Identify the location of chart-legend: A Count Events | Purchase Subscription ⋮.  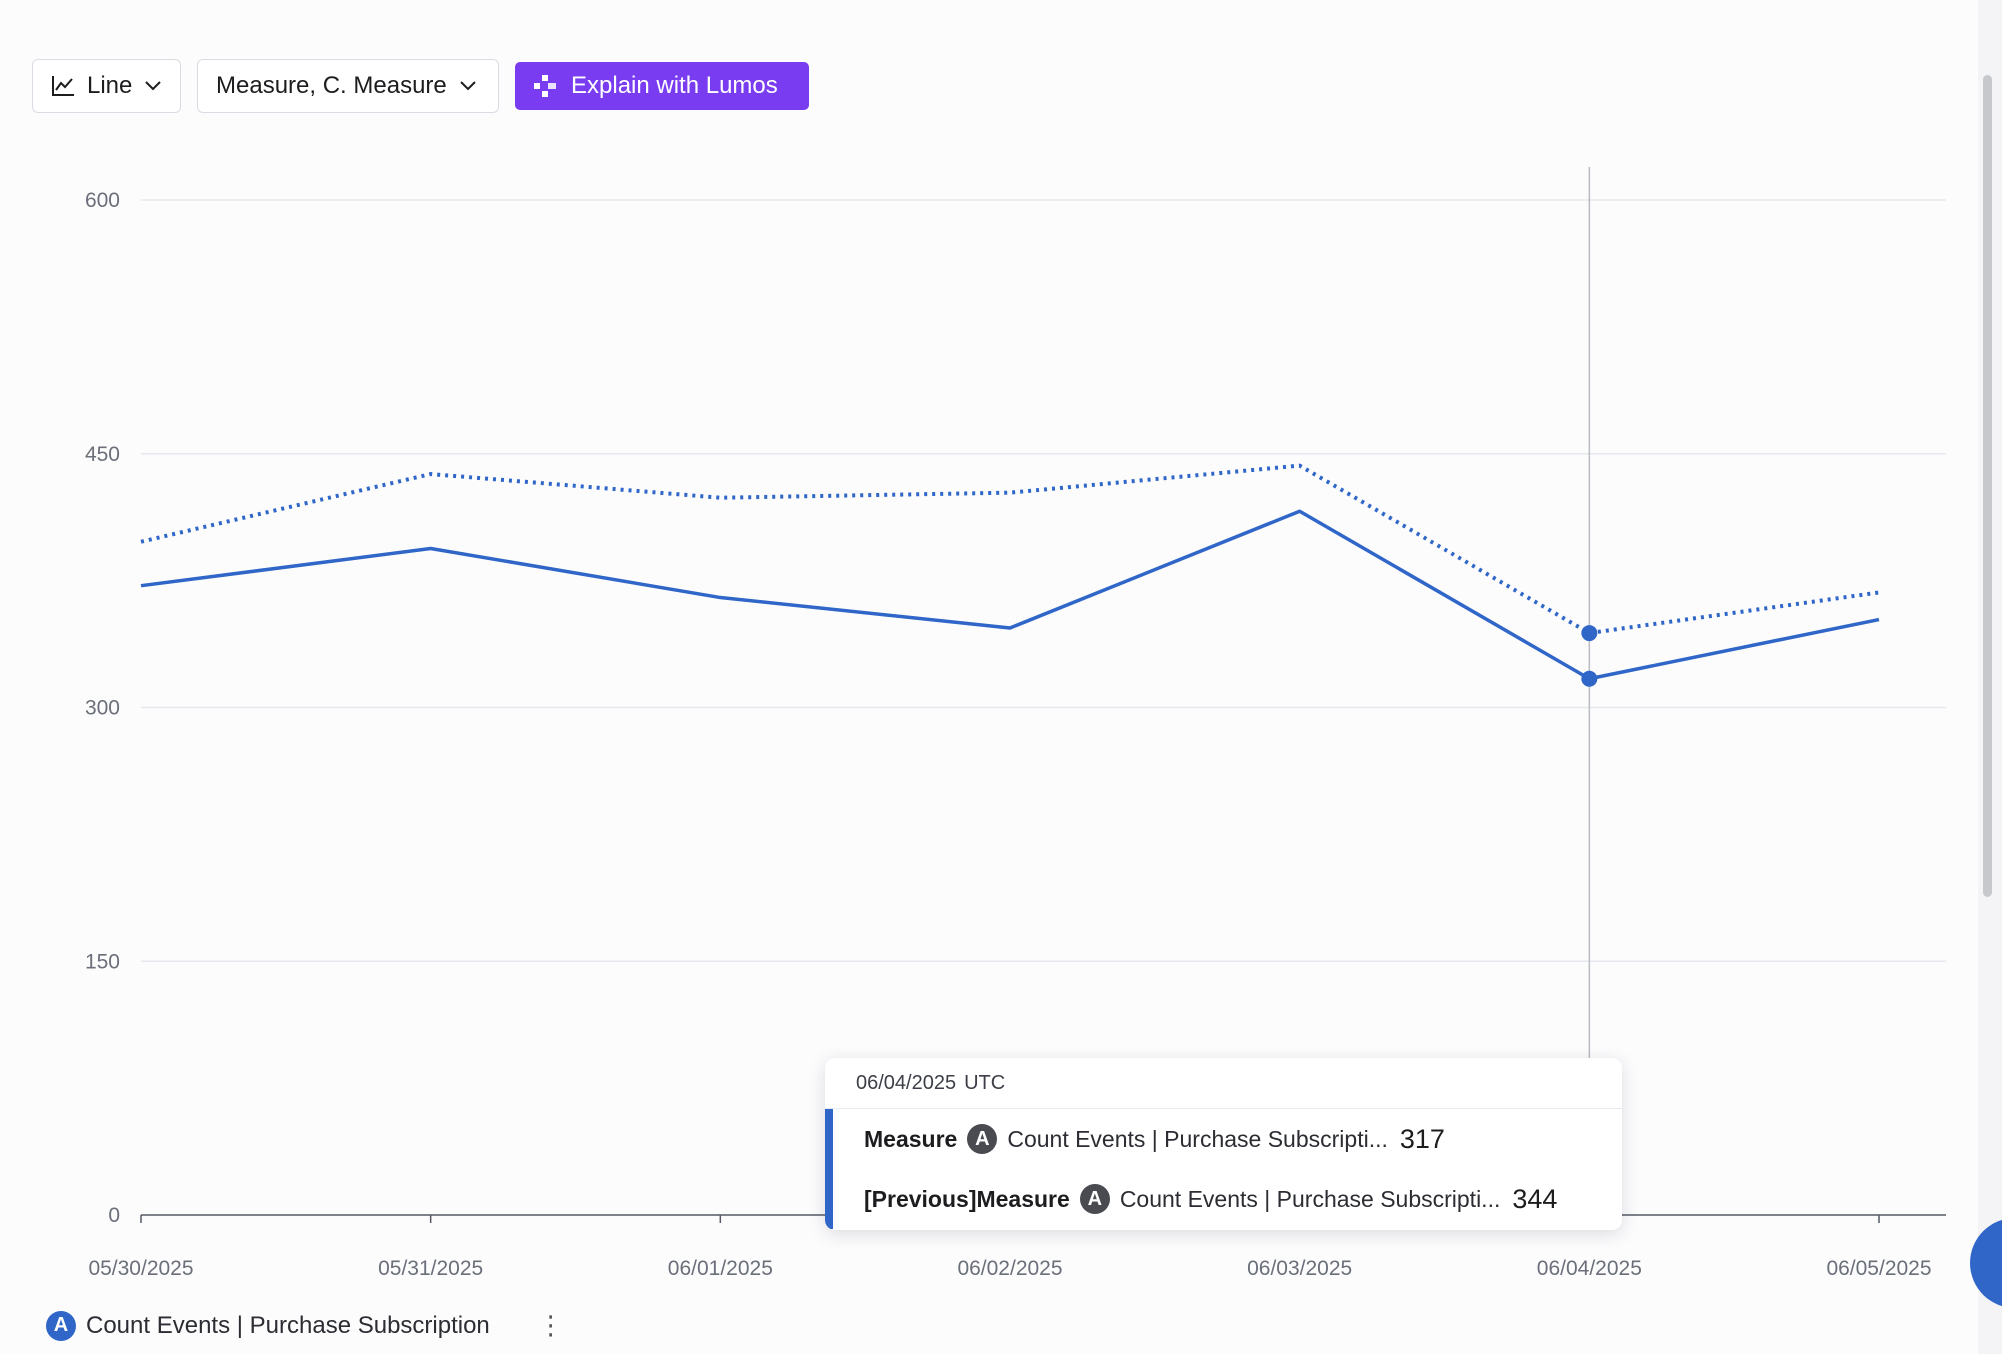
(305, 1325).